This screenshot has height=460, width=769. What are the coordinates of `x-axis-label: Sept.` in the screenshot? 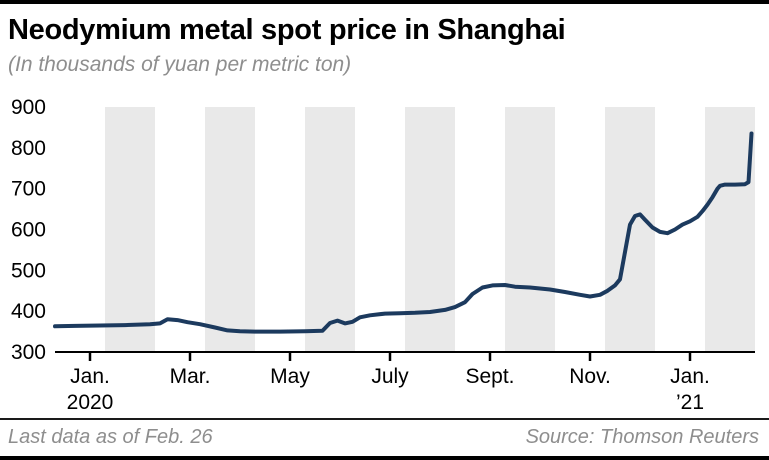 It's located at (489, 376).